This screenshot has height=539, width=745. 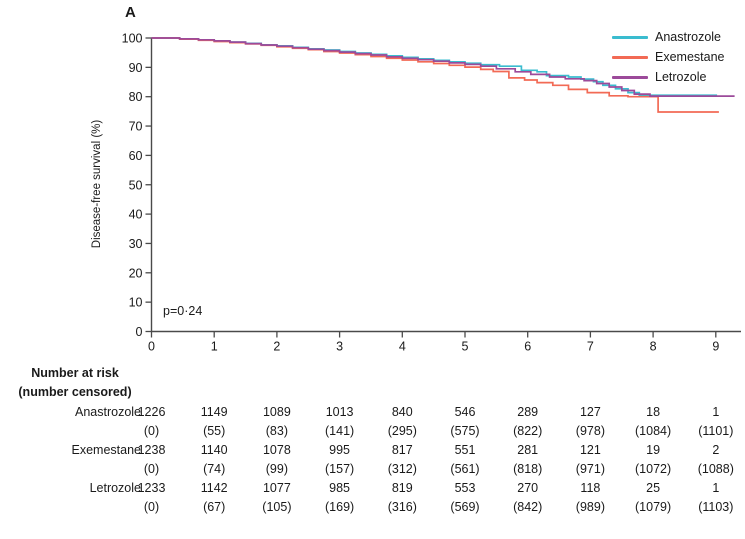 I want to click on risk-at-risk-value: 2, so click(x=716, y=450).